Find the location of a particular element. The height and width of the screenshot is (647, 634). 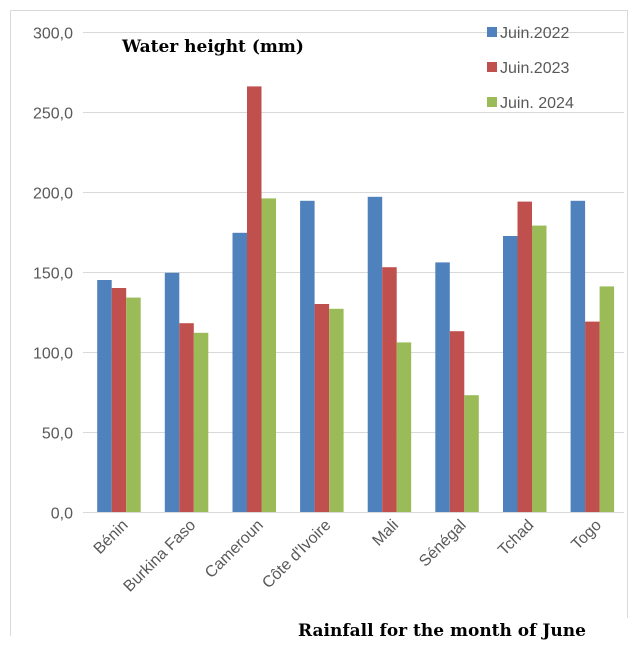

x-tick-label: Côte d'Ivoire is located at coordinates (296, 554).